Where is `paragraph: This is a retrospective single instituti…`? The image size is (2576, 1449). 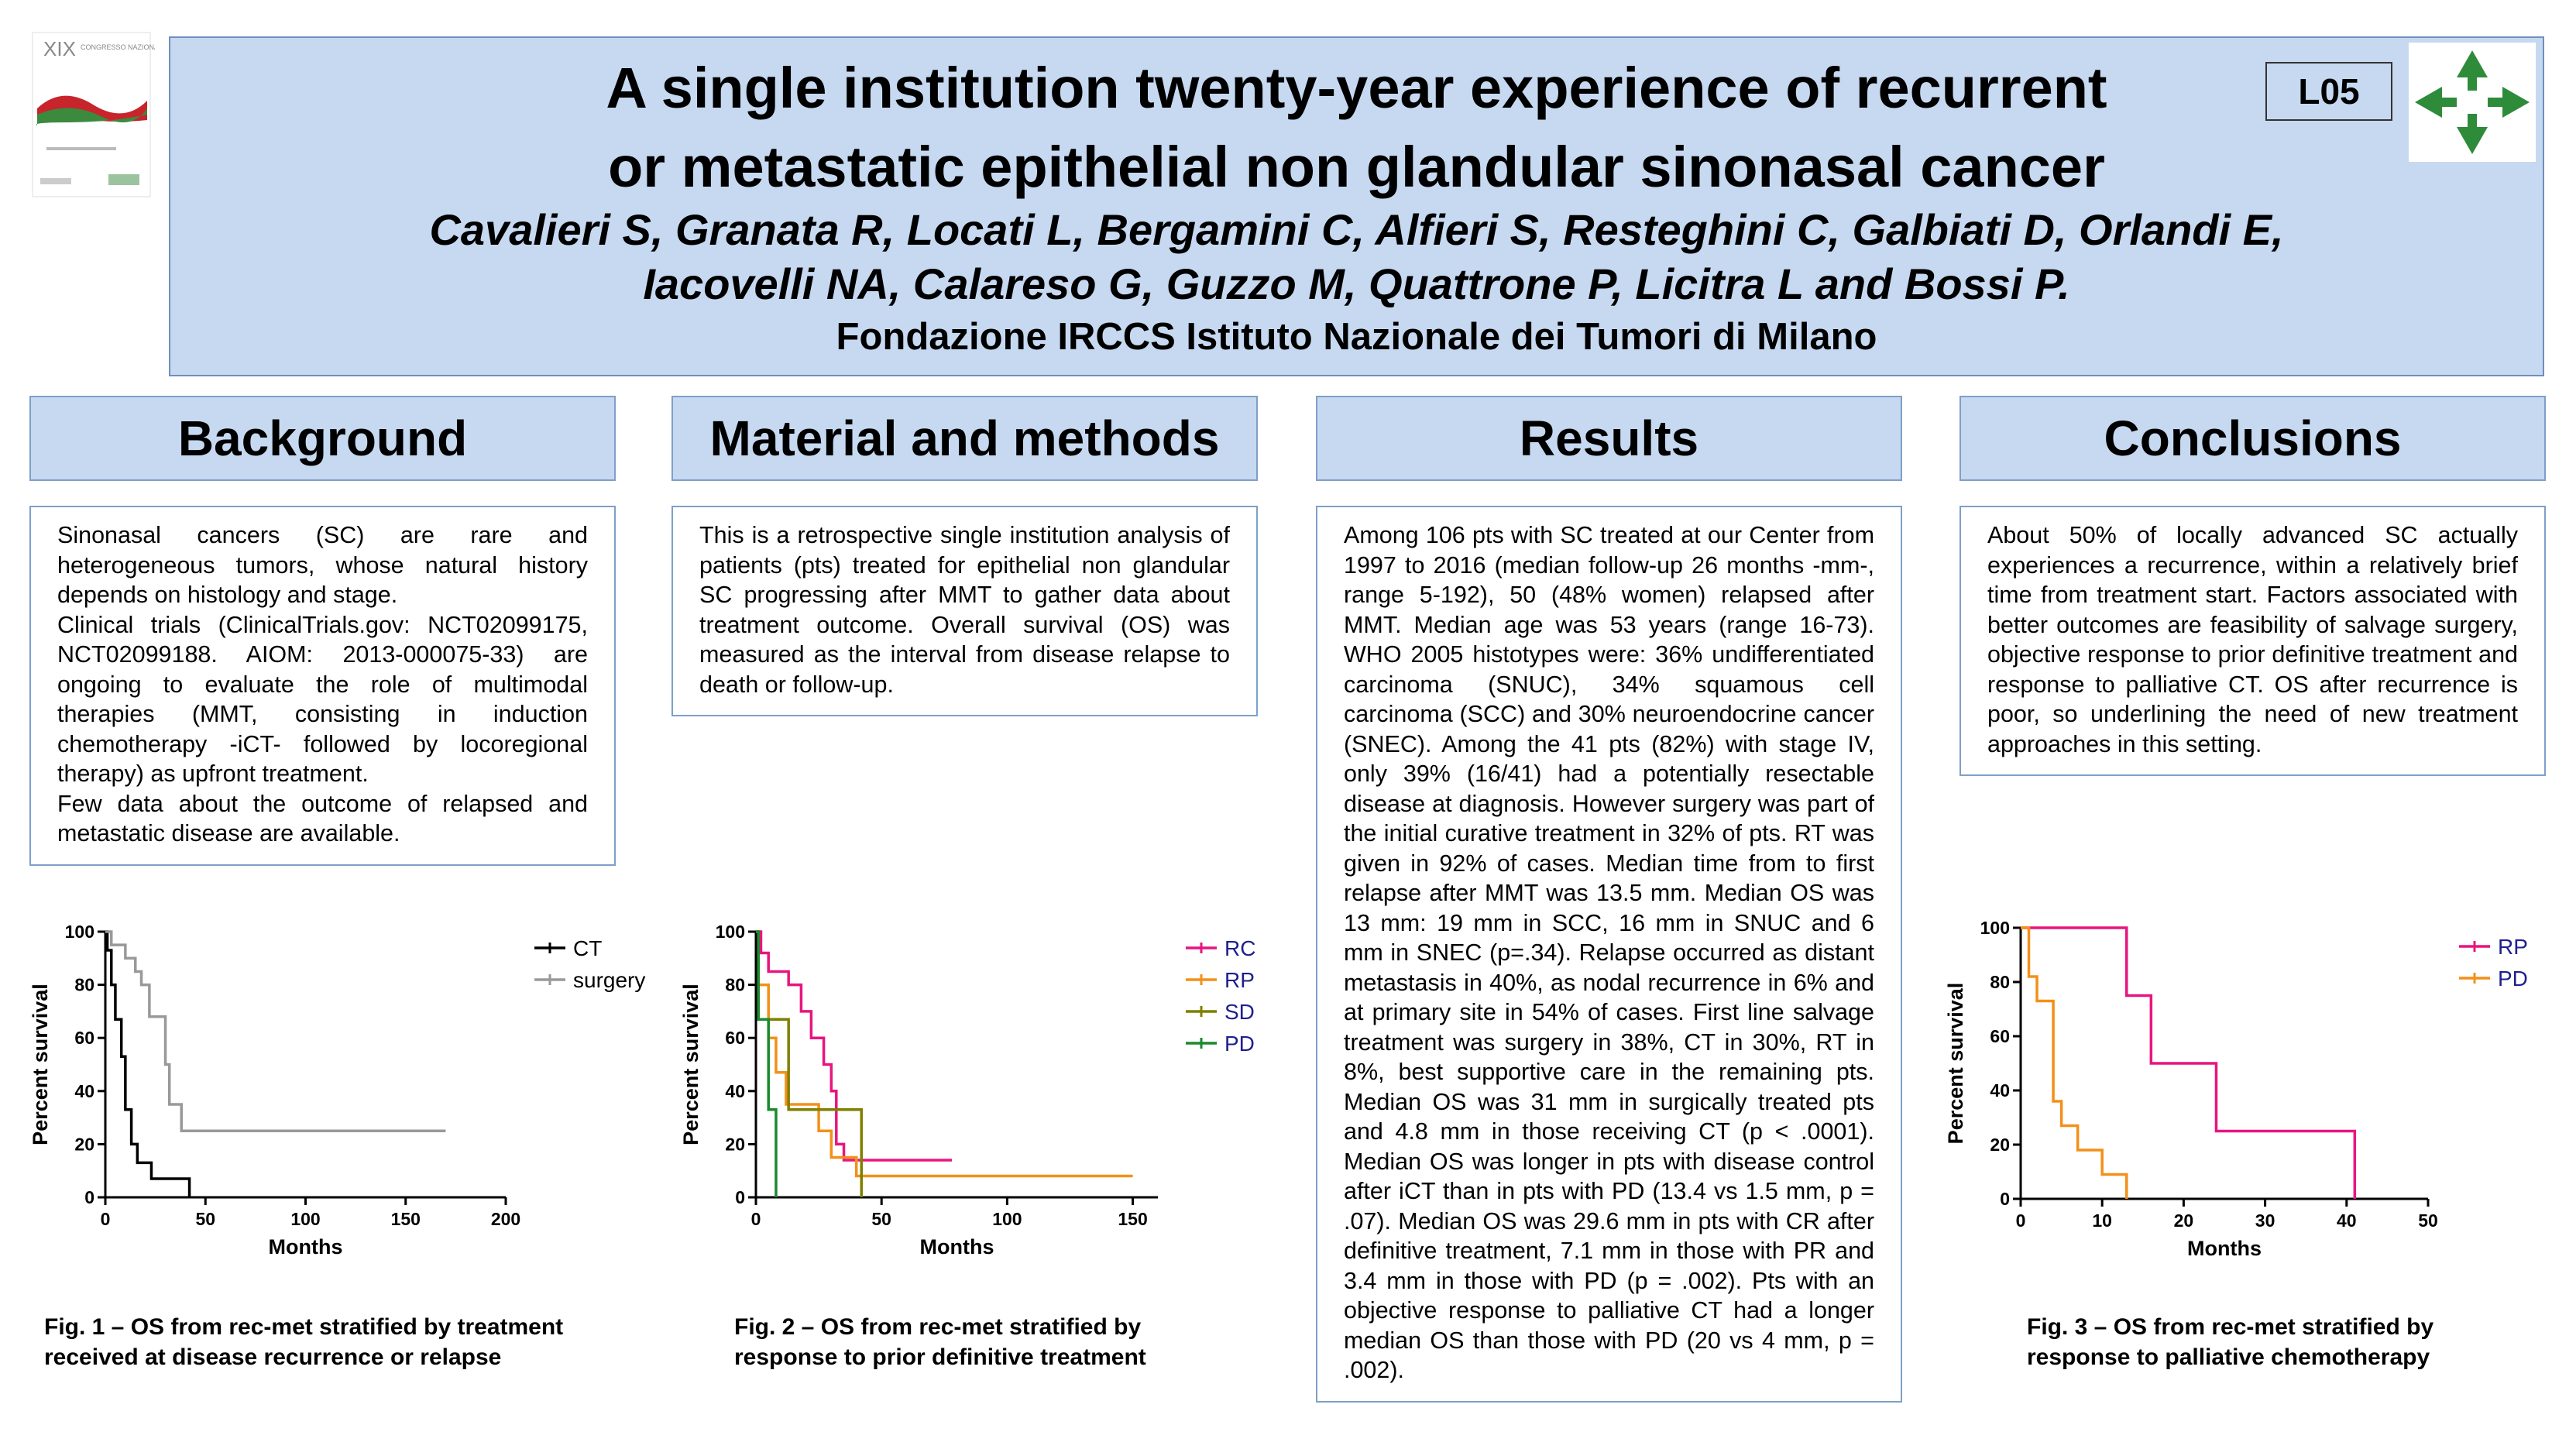
paragraph: This is a retrospective single instituti… is located at coordinates (964, 610).